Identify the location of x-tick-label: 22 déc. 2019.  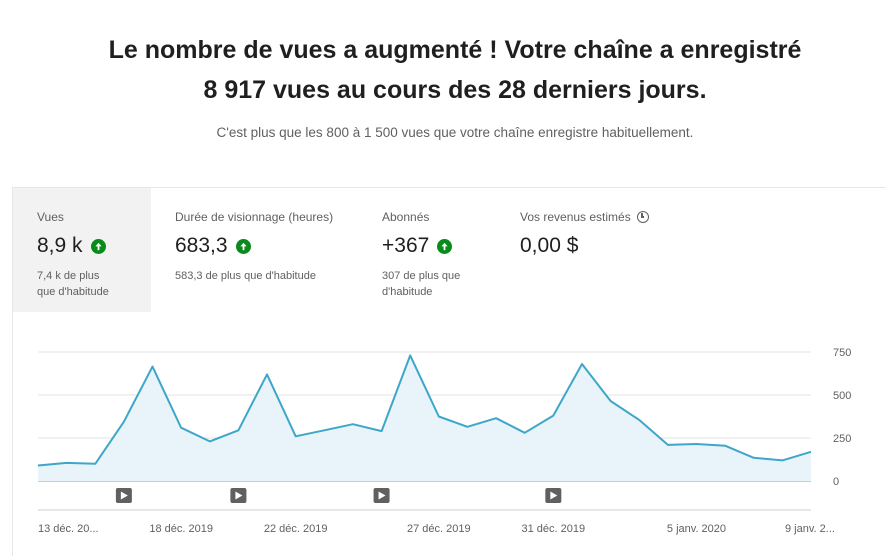
(296, 529).